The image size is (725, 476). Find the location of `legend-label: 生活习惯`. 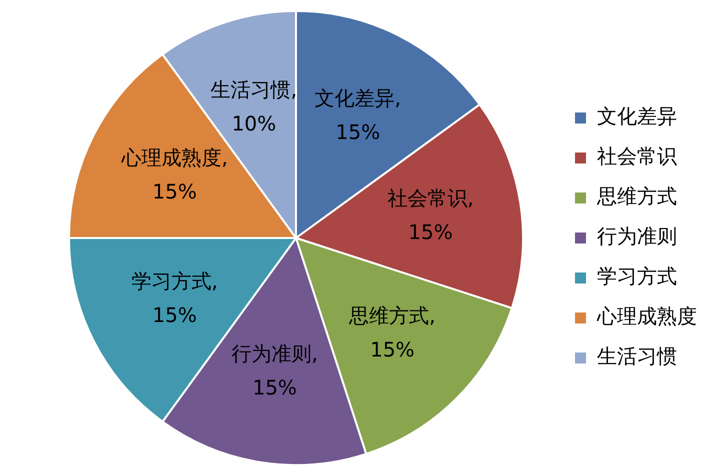

legend-label: 生活习惯 is located at coordinates (637, 356).